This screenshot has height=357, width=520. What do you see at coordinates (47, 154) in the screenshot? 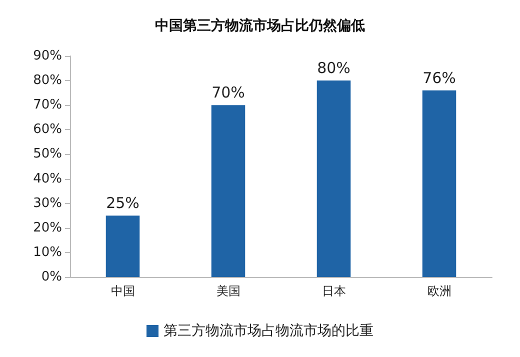
I see `y-tick-label: 50%` at bounding box center [47, 154].